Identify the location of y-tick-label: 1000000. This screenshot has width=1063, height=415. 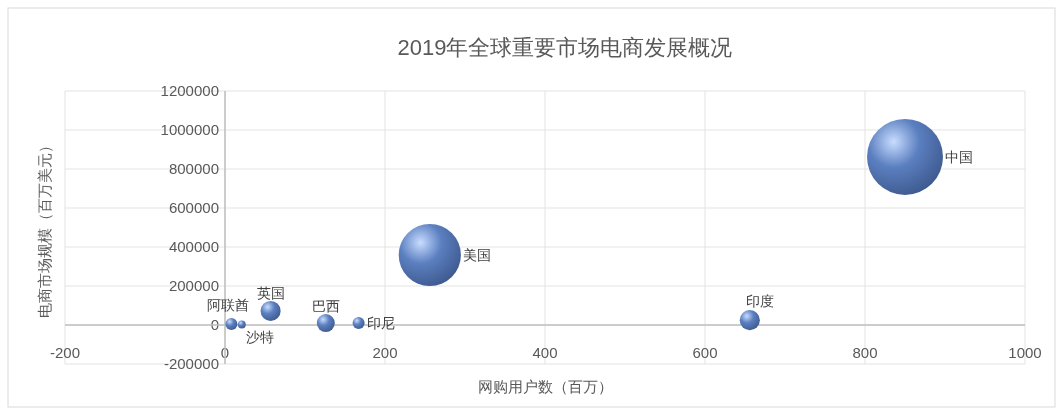
(189, 129).